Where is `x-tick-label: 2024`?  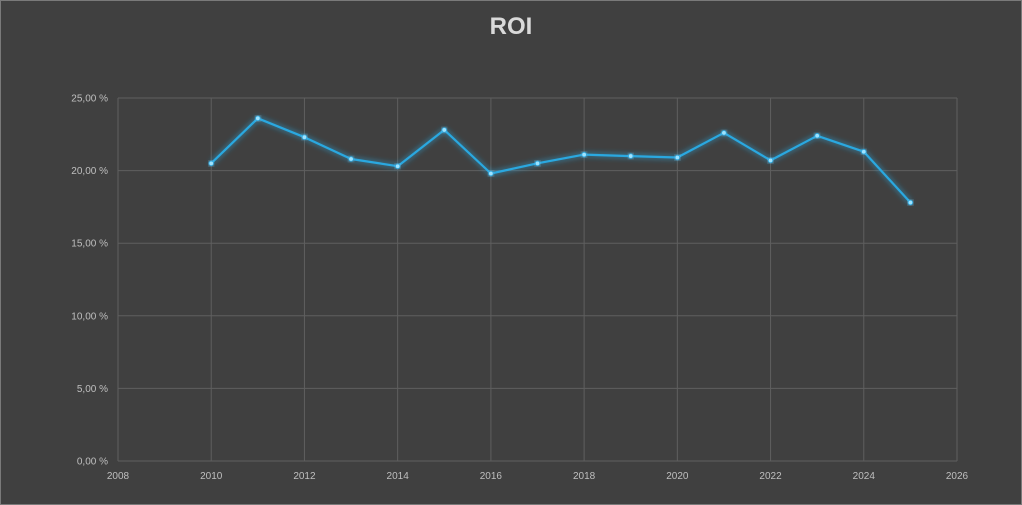
x-tick-label: 2024 is located at coordinates (864, 476).